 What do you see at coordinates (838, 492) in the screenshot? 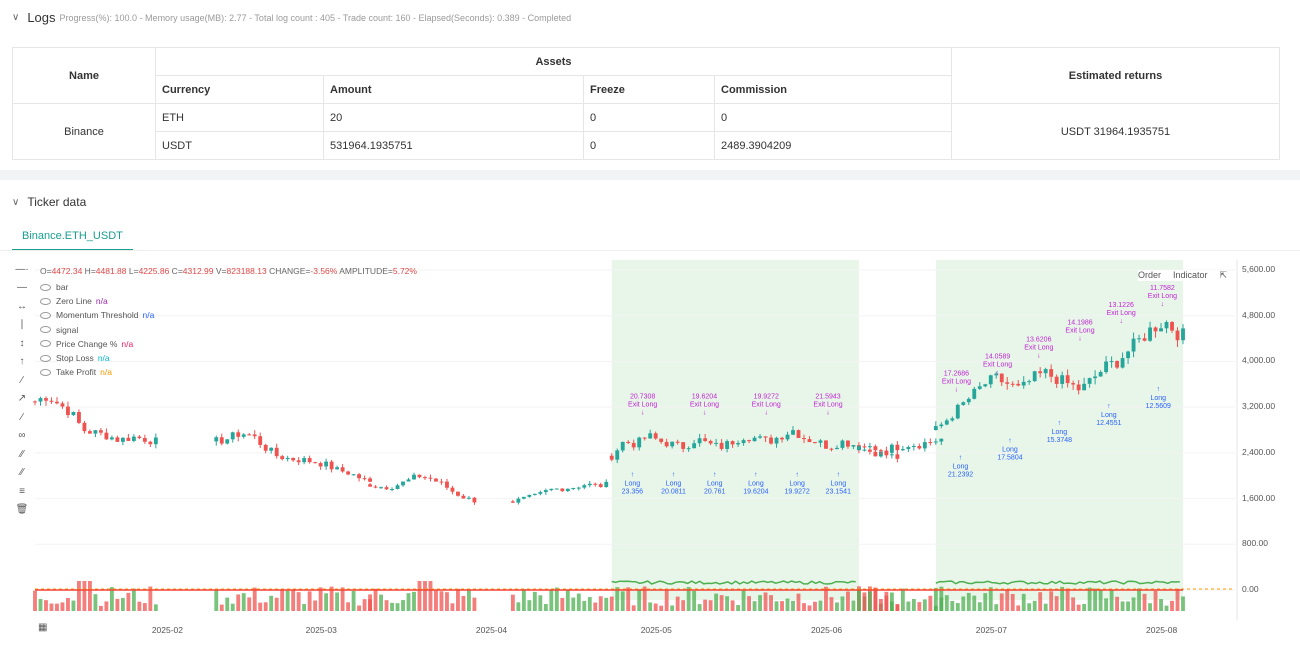
I see `long-value: 23.1541` at bounding box center [838, 492].